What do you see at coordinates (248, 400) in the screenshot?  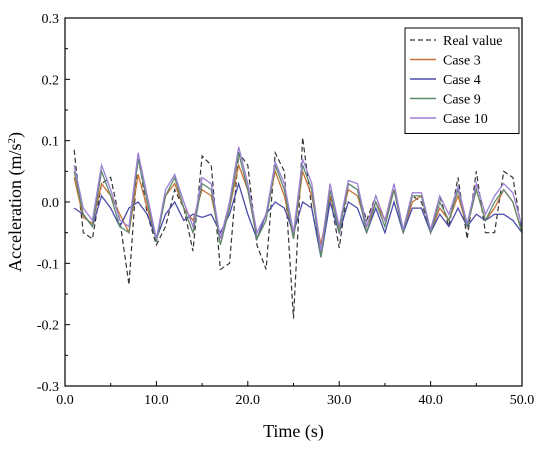 I see `x-tick-label: 20.0` at bounding box center [248, 400].